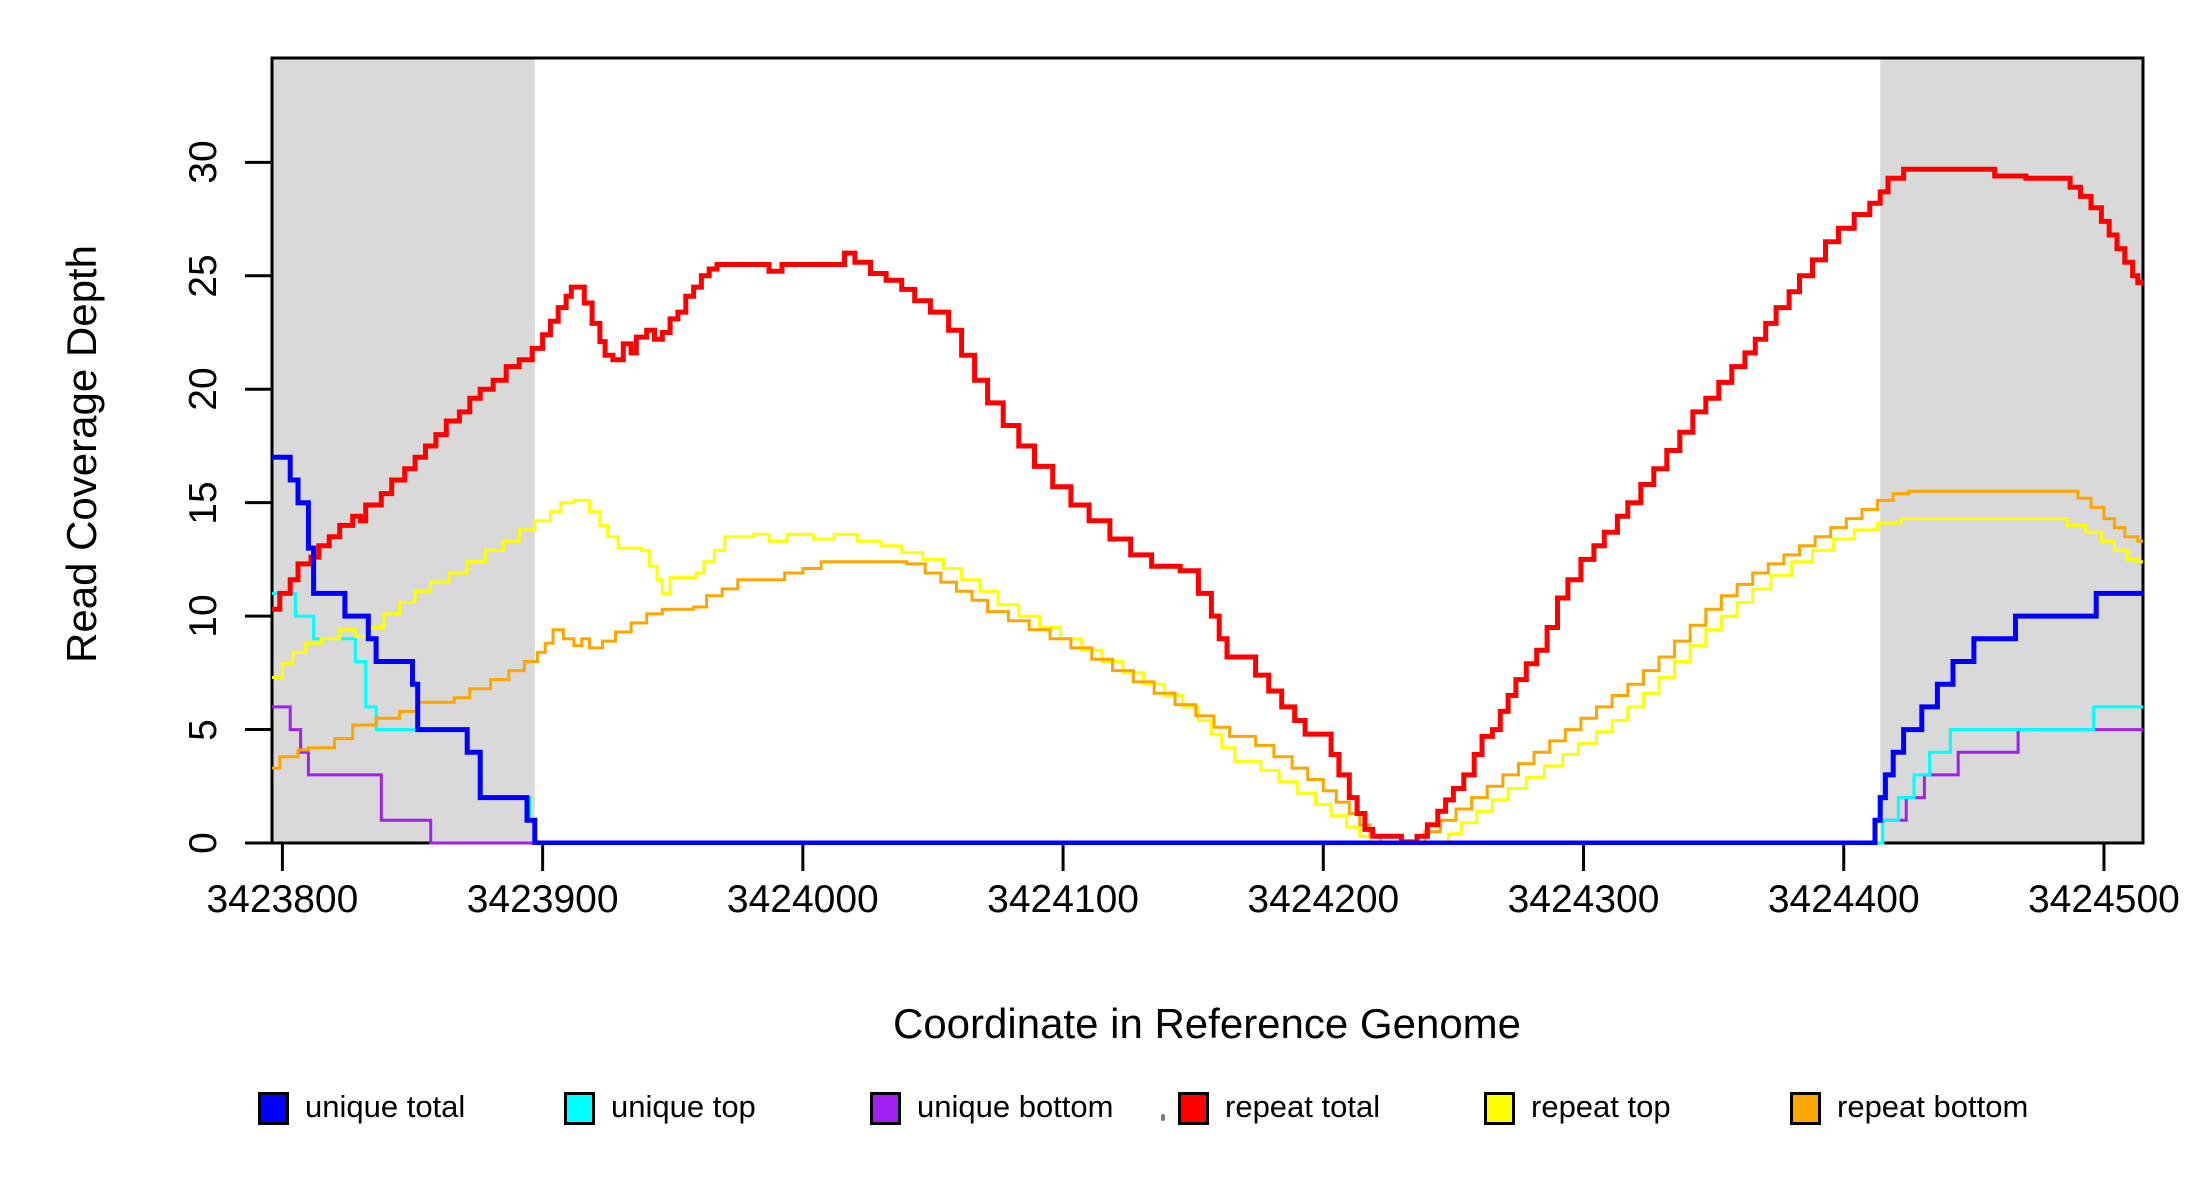 The width and height of the screenshot is (2200, 1200). What do you see at coordinates (683, 1106) in the screenshot?
I see `legend-label: unique top` at bounding box center [683, 1106].